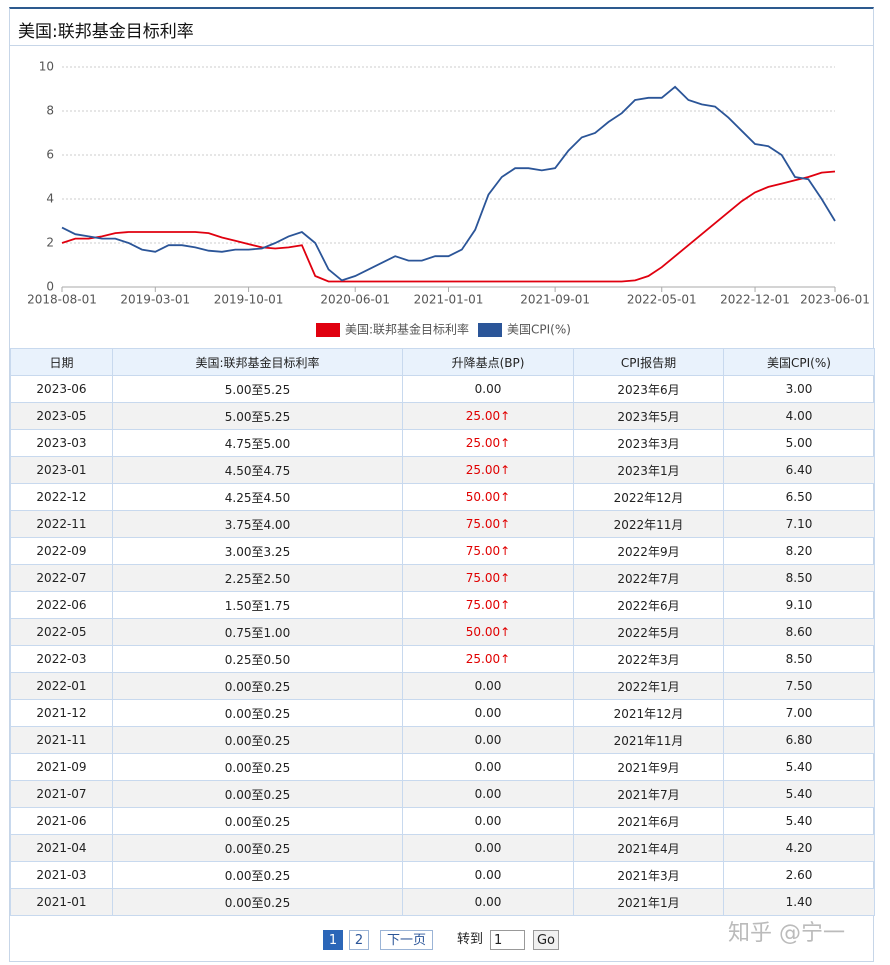 The width and height of the screenshot is (890, 965). What do you see at coordinates (257, 551) in the screenshot?
I see `table-cell: 3.00至3.25` at bounding box center [257, 551].